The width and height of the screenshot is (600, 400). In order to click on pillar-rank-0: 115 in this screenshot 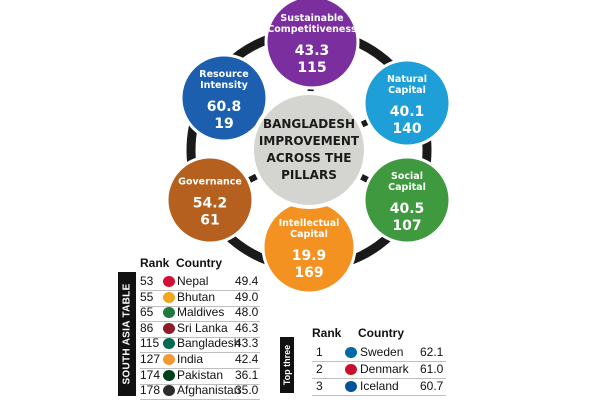, I will do `click(311, 68)`.